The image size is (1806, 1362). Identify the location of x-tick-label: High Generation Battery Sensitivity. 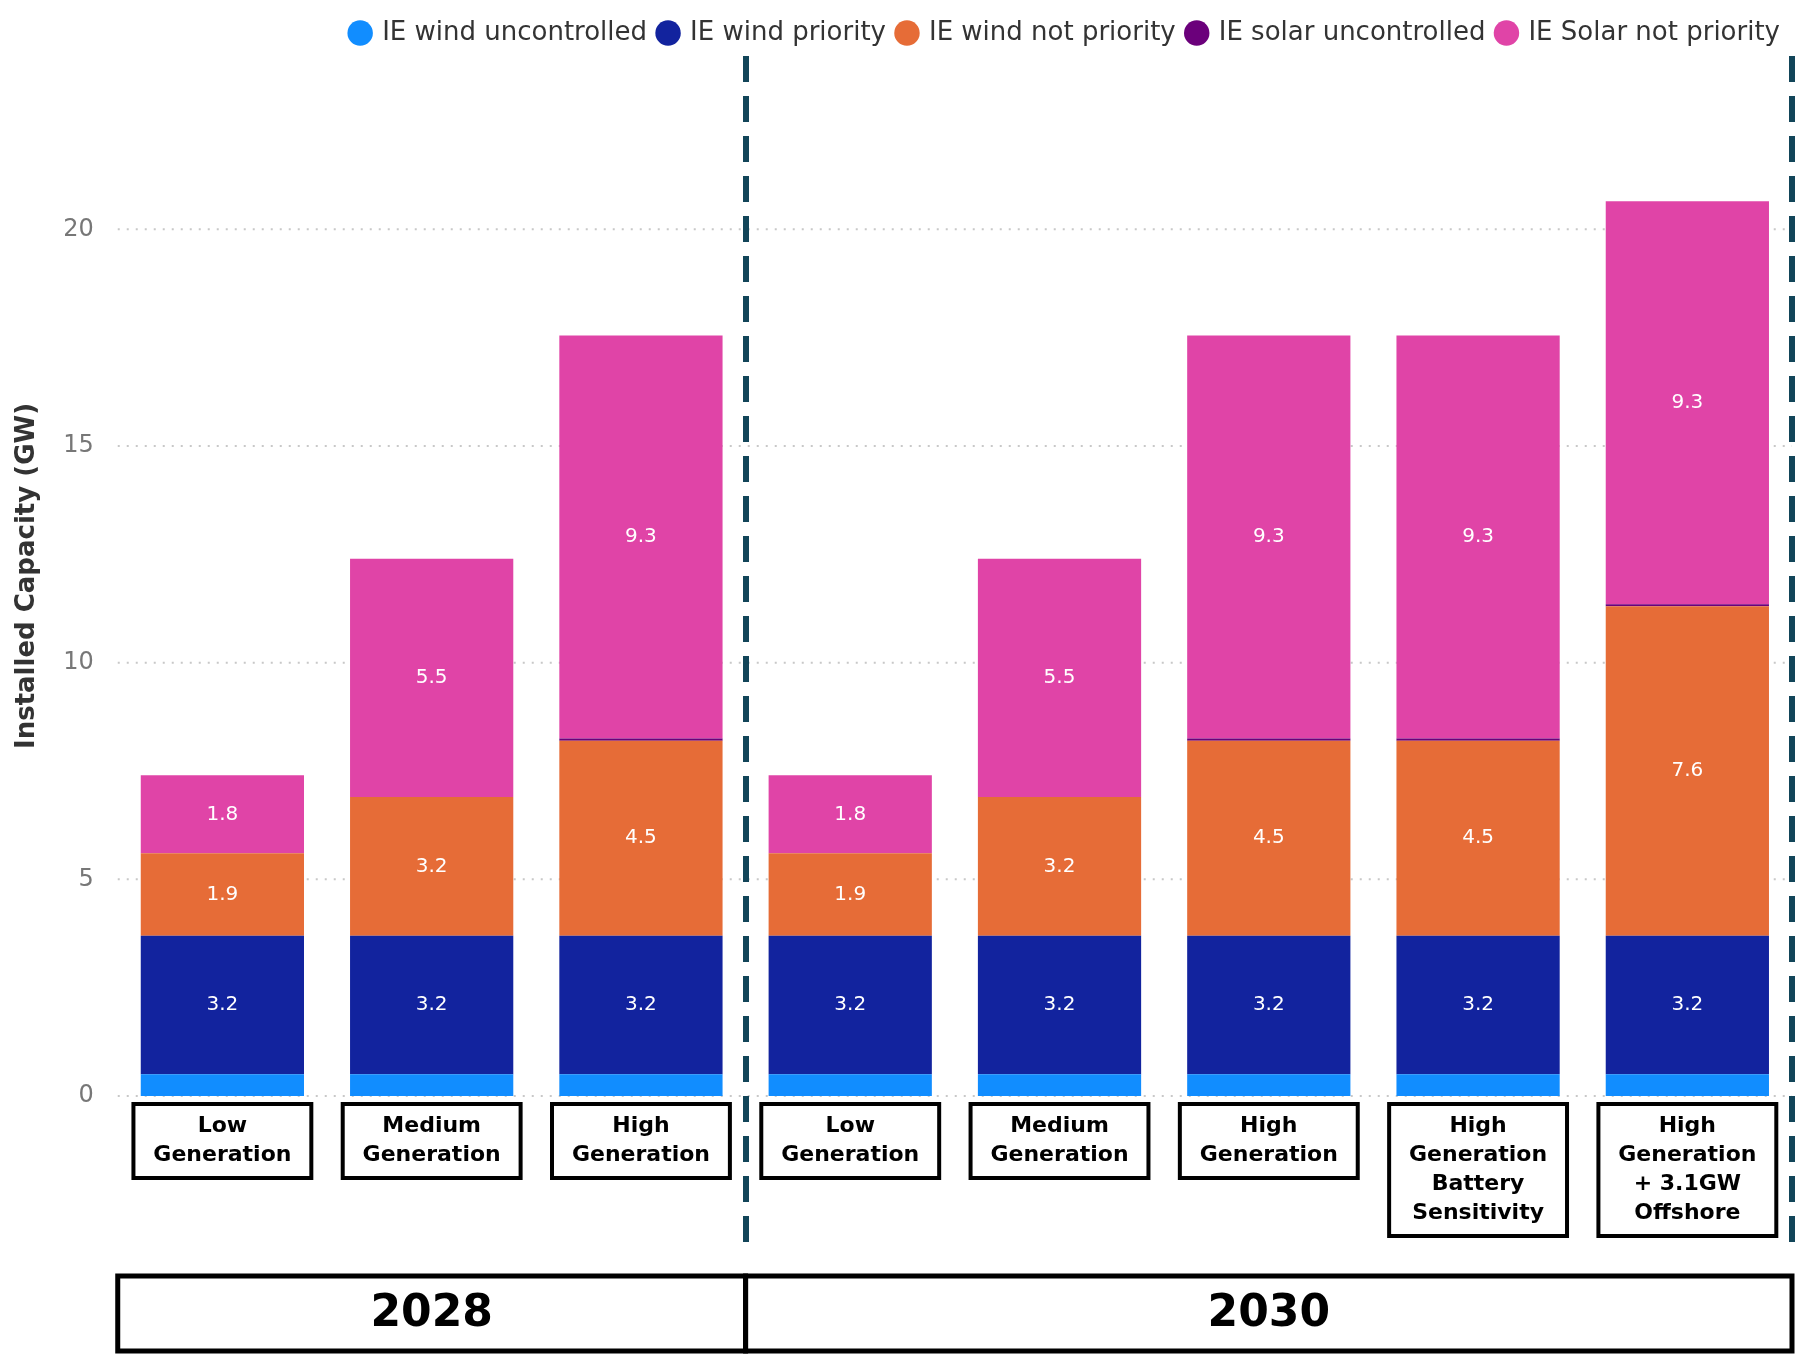
(1478, 1168).